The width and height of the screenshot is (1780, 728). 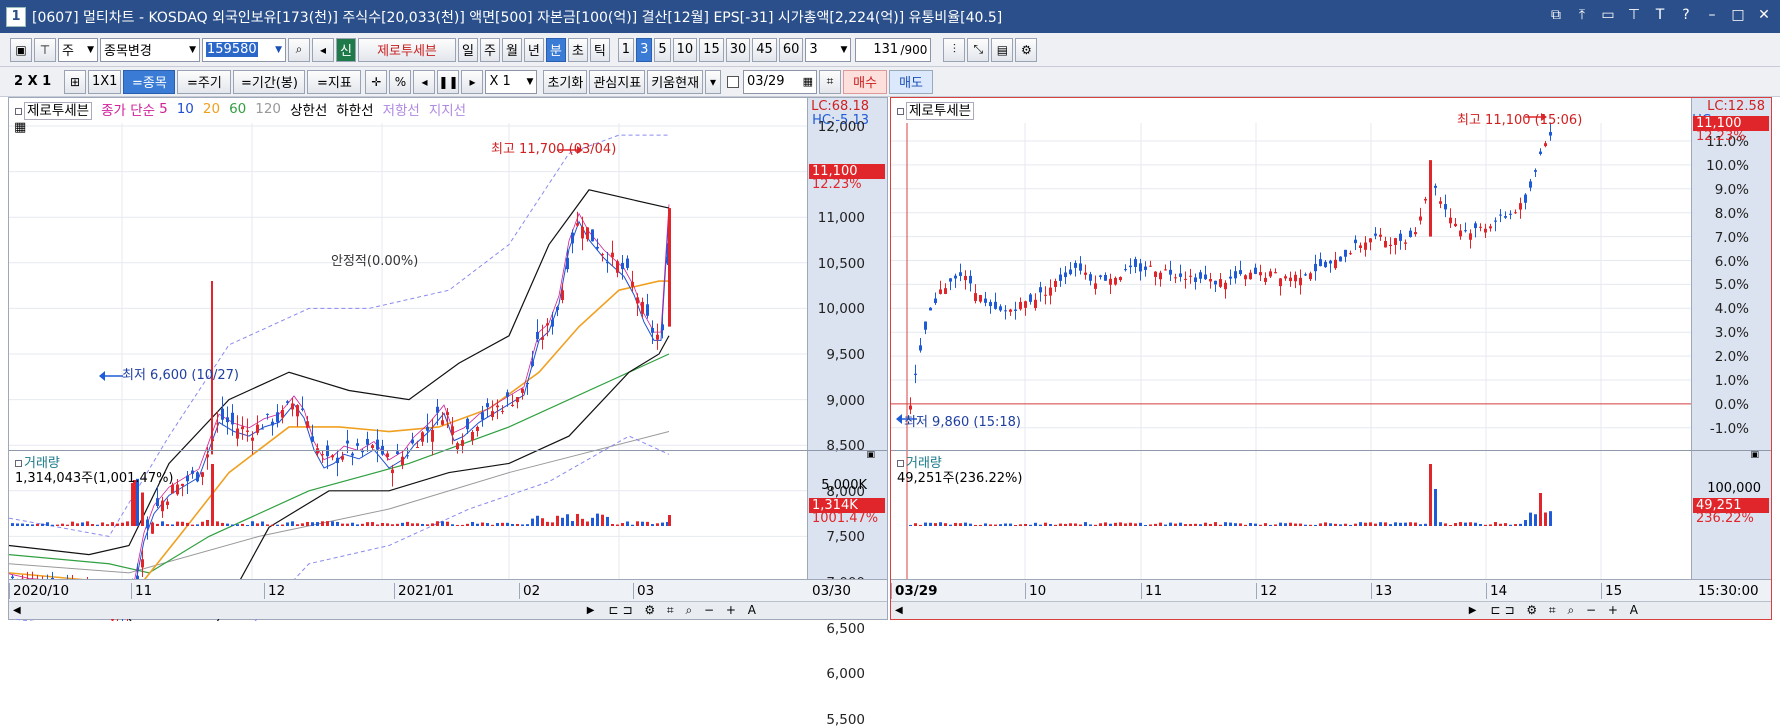 What do you see at coordinates (626, 49) in the screenshot?
I see `minute-1: 1` at bounding box center [626, 49].